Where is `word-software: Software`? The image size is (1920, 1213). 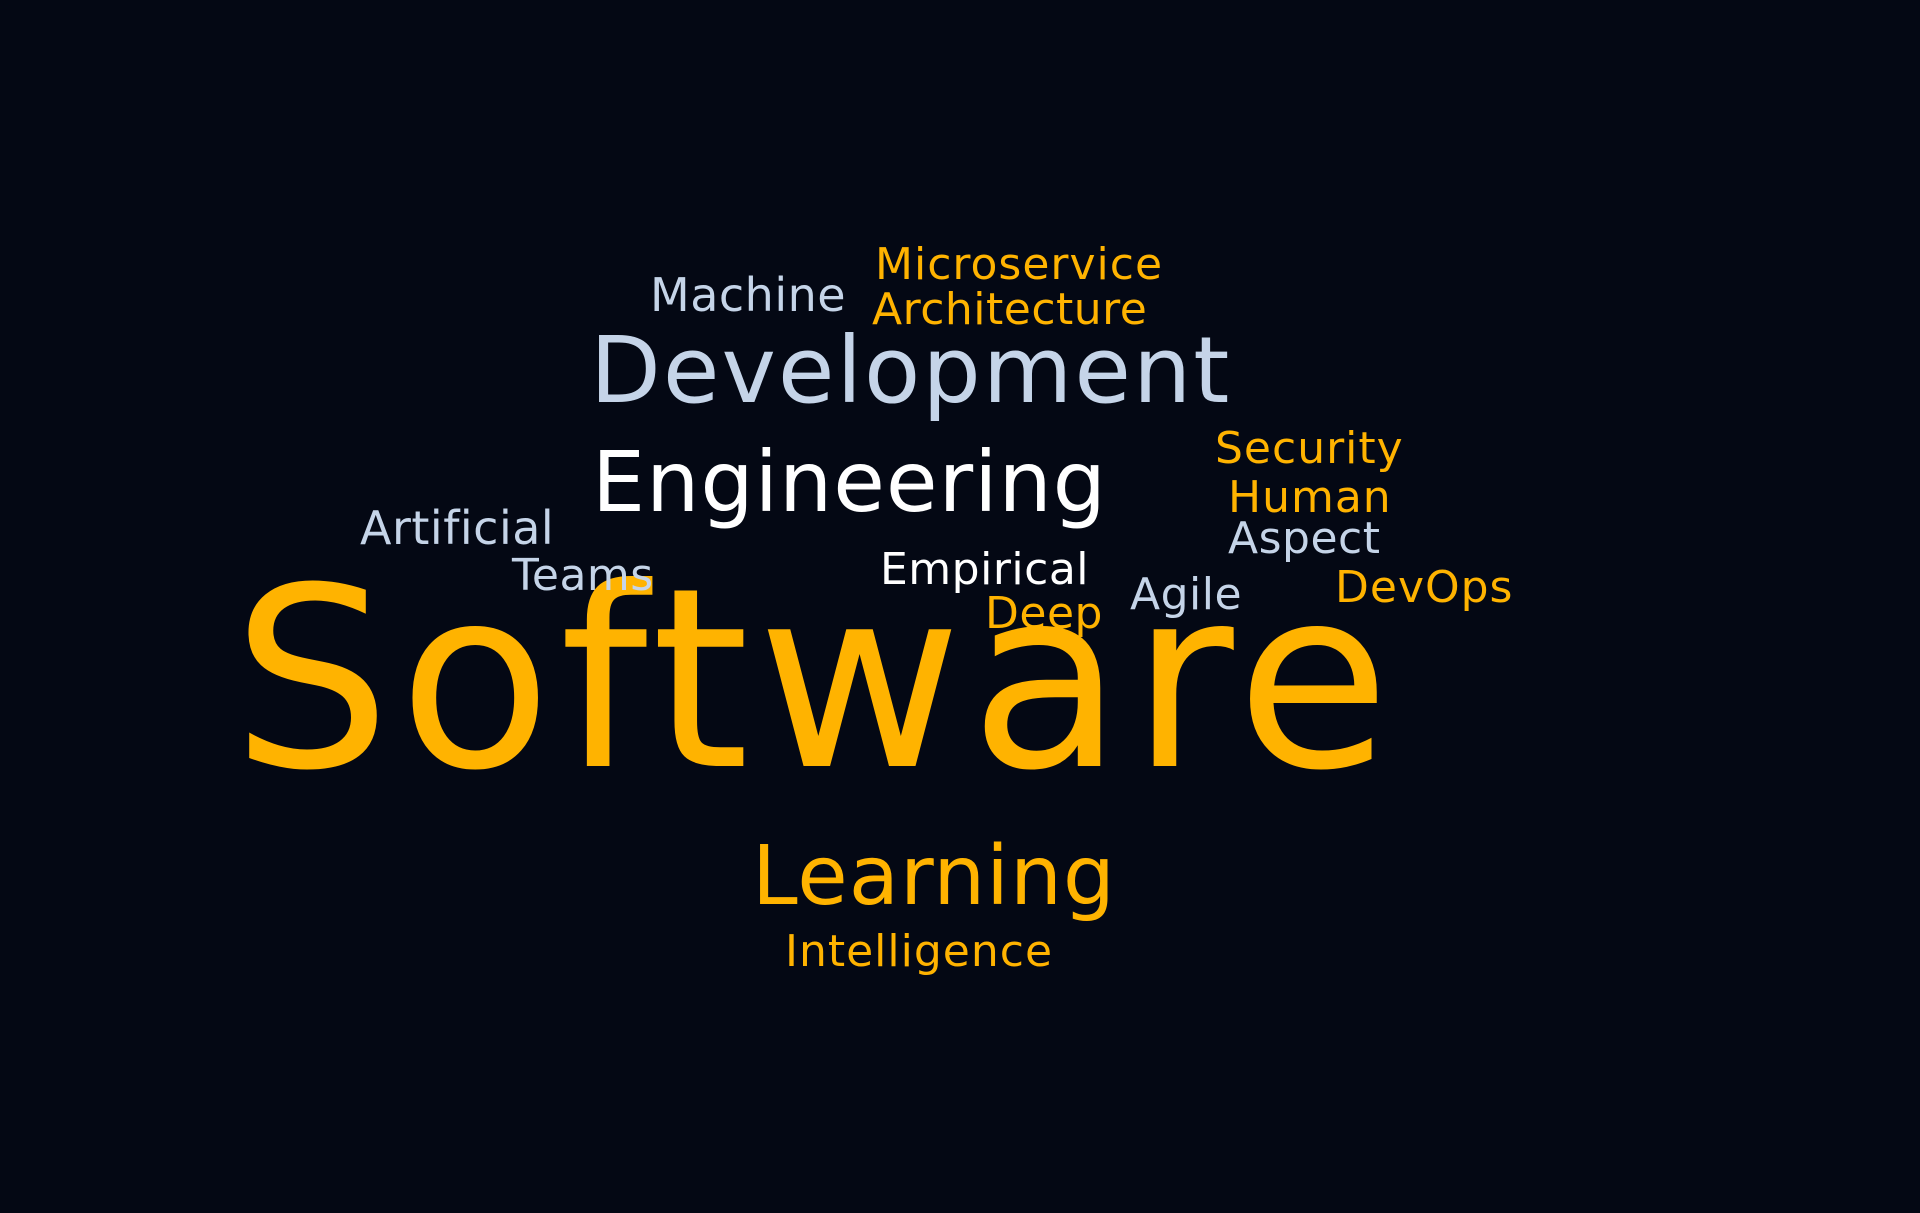 word-software: Software is located at coordinates (815, 679).